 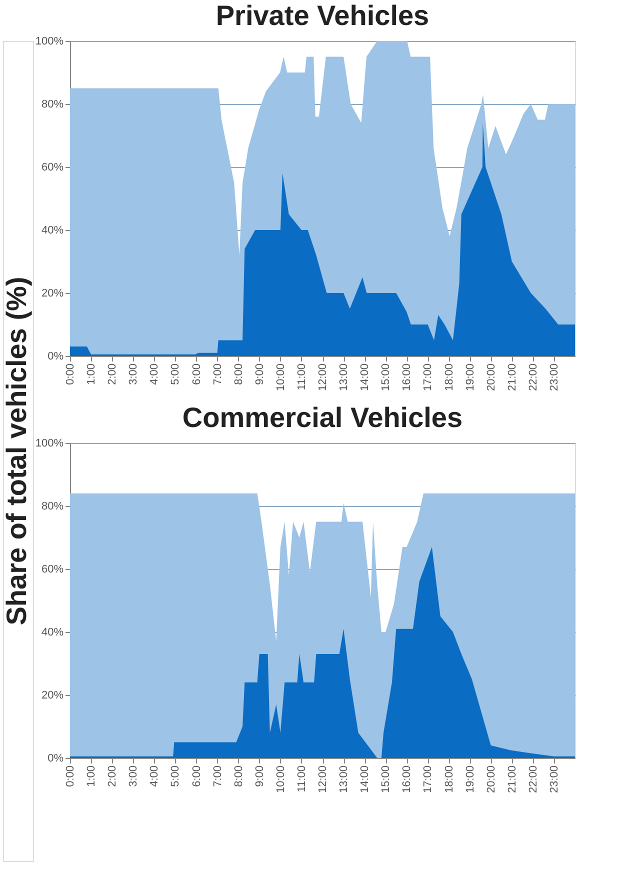 What do you see at coordinates (322, 417) in the screenshot?
I see `chart-title: Commercial Vehicles` at bounding box center [322, 417].